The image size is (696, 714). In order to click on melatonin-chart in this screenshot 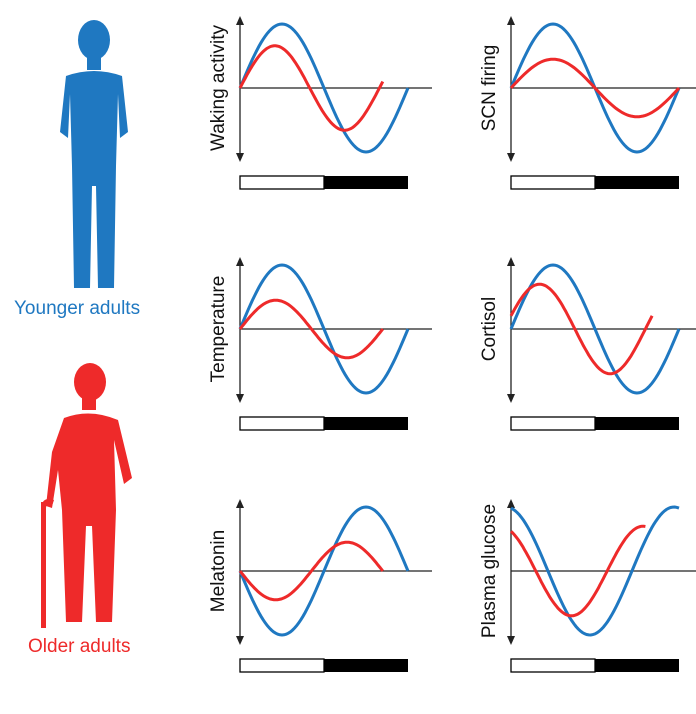, I will do `click(334, 586)`.